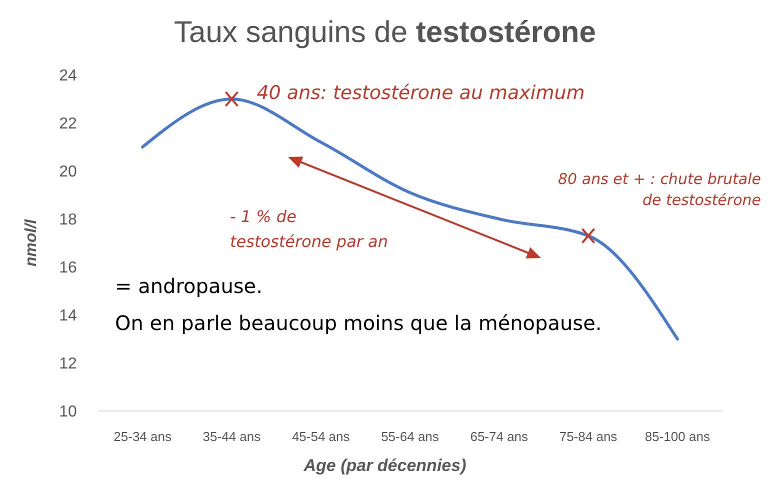 The image size is (769, 504). Describe the element at coordinates (68, 412) in the screenshot. I see `y-tick-label: 10` at that location.